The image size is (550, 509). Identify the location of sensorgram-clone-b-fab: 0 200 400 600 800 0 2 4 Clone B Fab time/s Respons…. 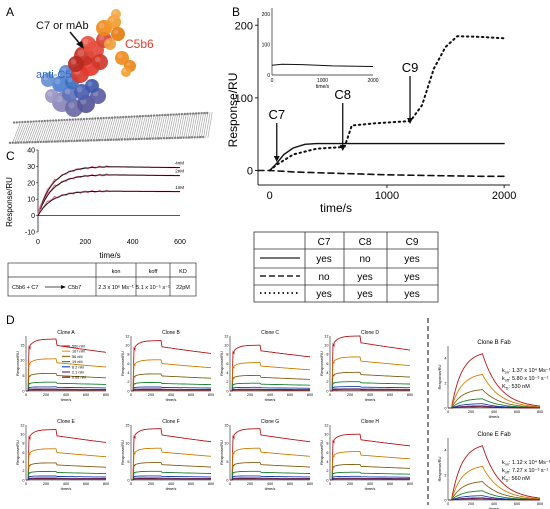
(493, 379).